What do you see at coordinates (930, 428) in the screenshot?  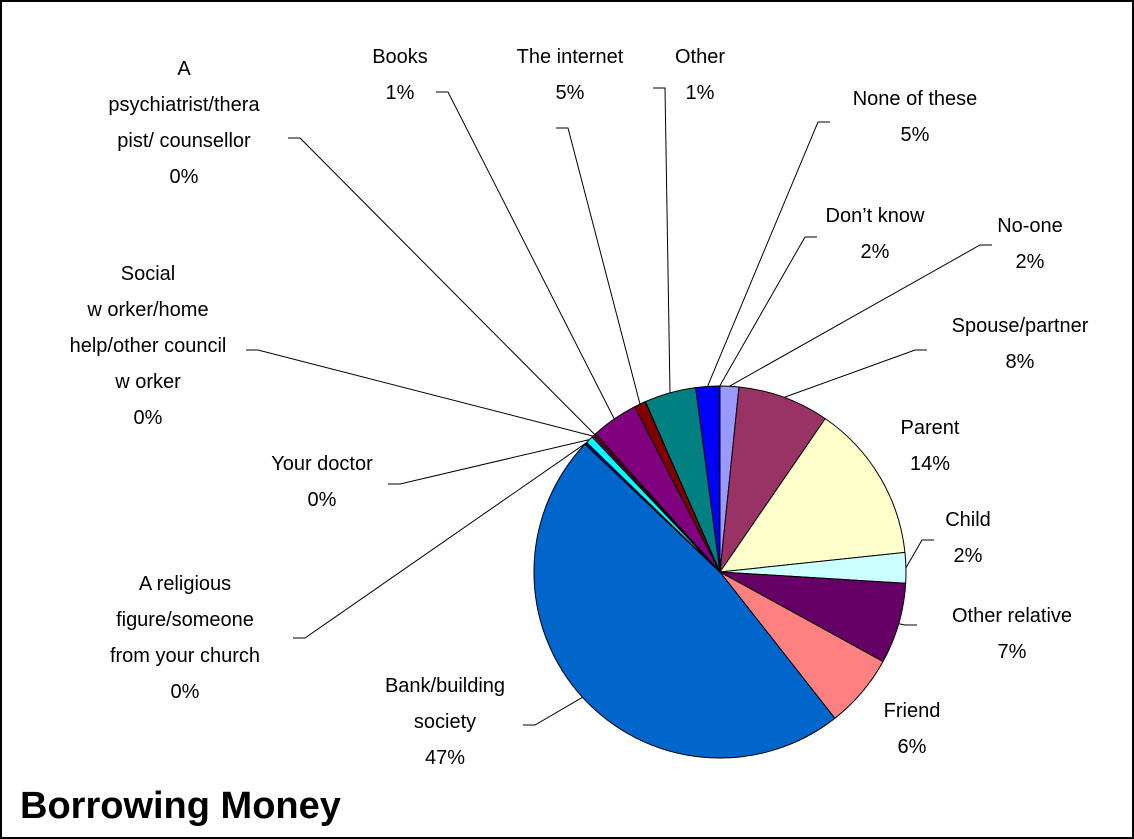 I see `slice-category-label: Parent` at bounding box center [930, 428].